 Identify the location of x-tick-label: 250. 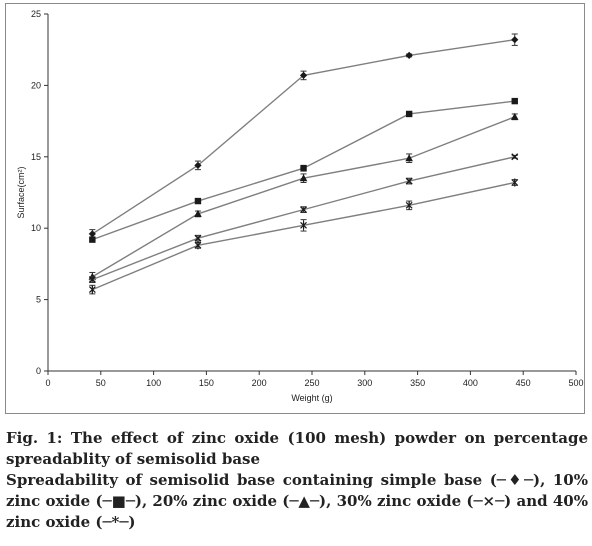
(311, 383).